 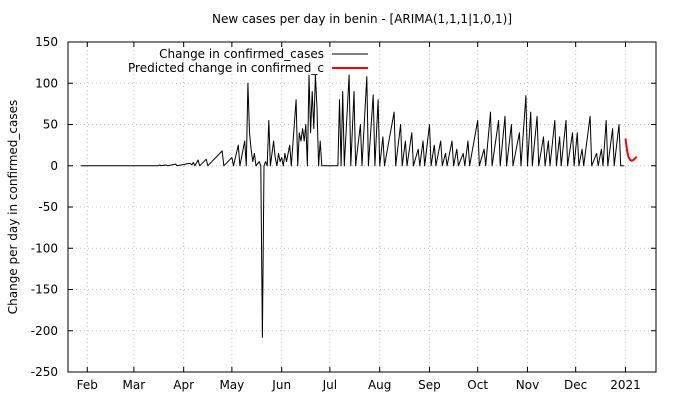 What do you see at coordinates (575, 385) in the screenshot?
I see `x-tick-label: Dec` at bounding box center [575, 385].